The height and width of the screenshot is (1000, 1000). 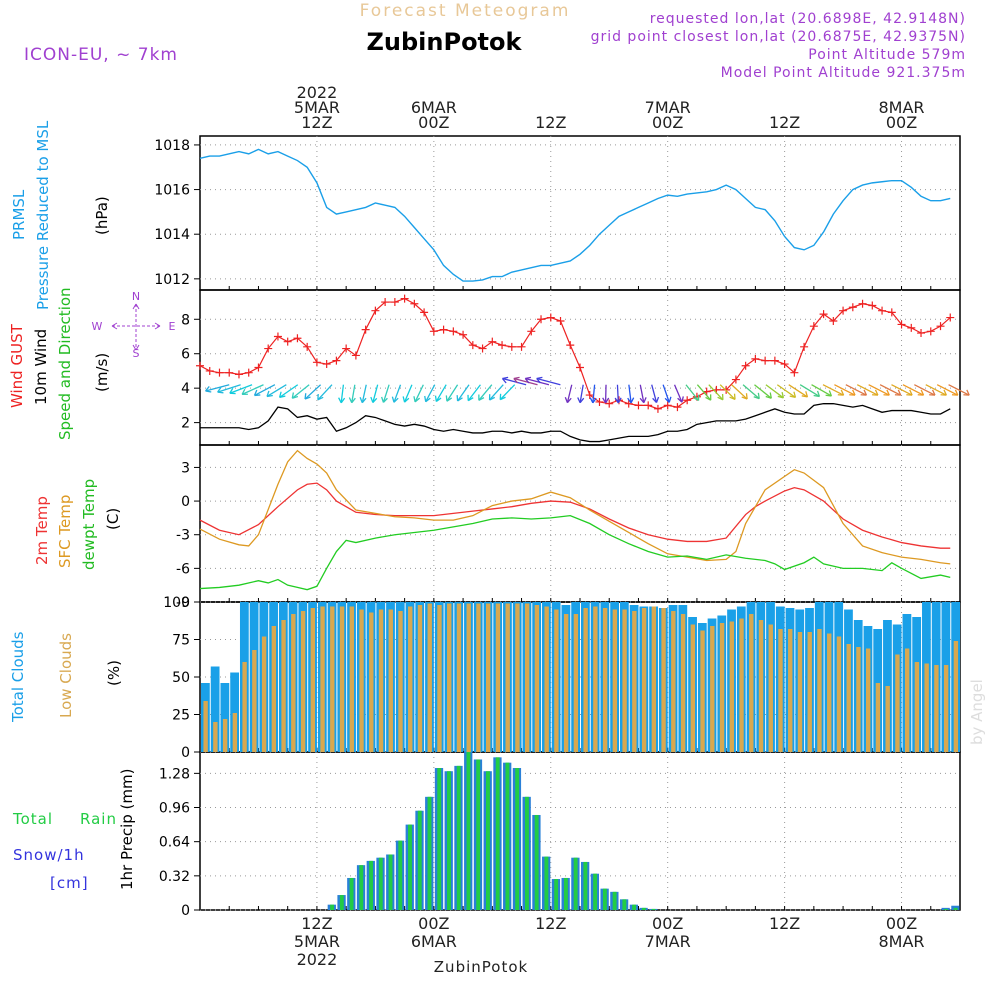 I want to click on requested-coords: requested lon,lat (20.6898E, 42.9148N), so click(x=808, y=19).